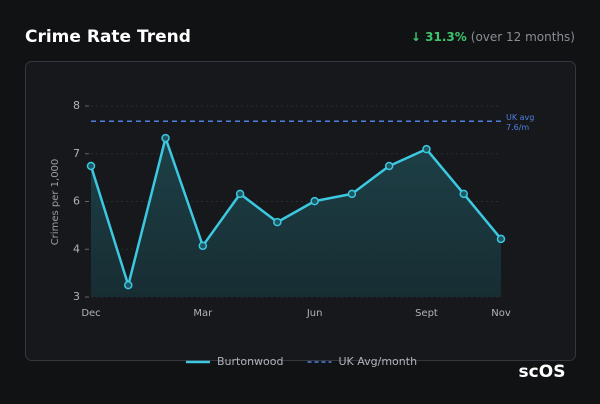 This screenshot has width=600, height=404. What do you see at coordinates (55, 202) in the screenshot?
I see `y-axis-label: Crimes per 1,000` at bounding box center [55, 202].